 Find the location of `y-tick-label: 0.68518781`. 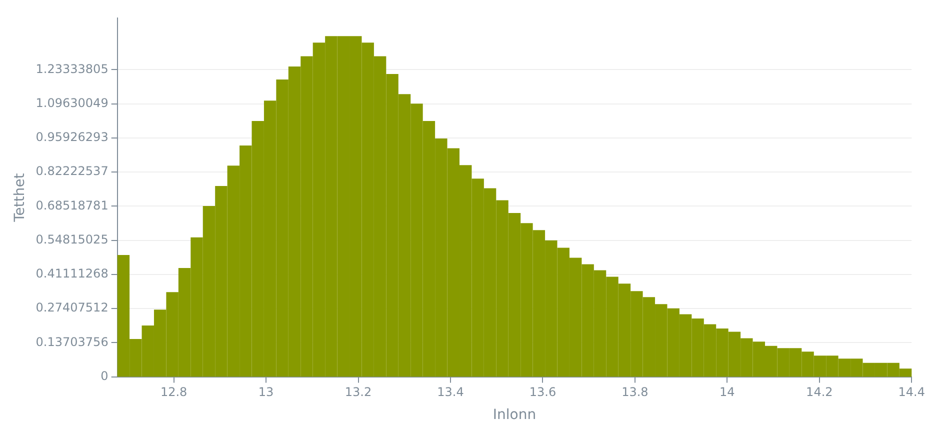

y-tick-label: 0.68518781 is located at coordinates (72, 205).